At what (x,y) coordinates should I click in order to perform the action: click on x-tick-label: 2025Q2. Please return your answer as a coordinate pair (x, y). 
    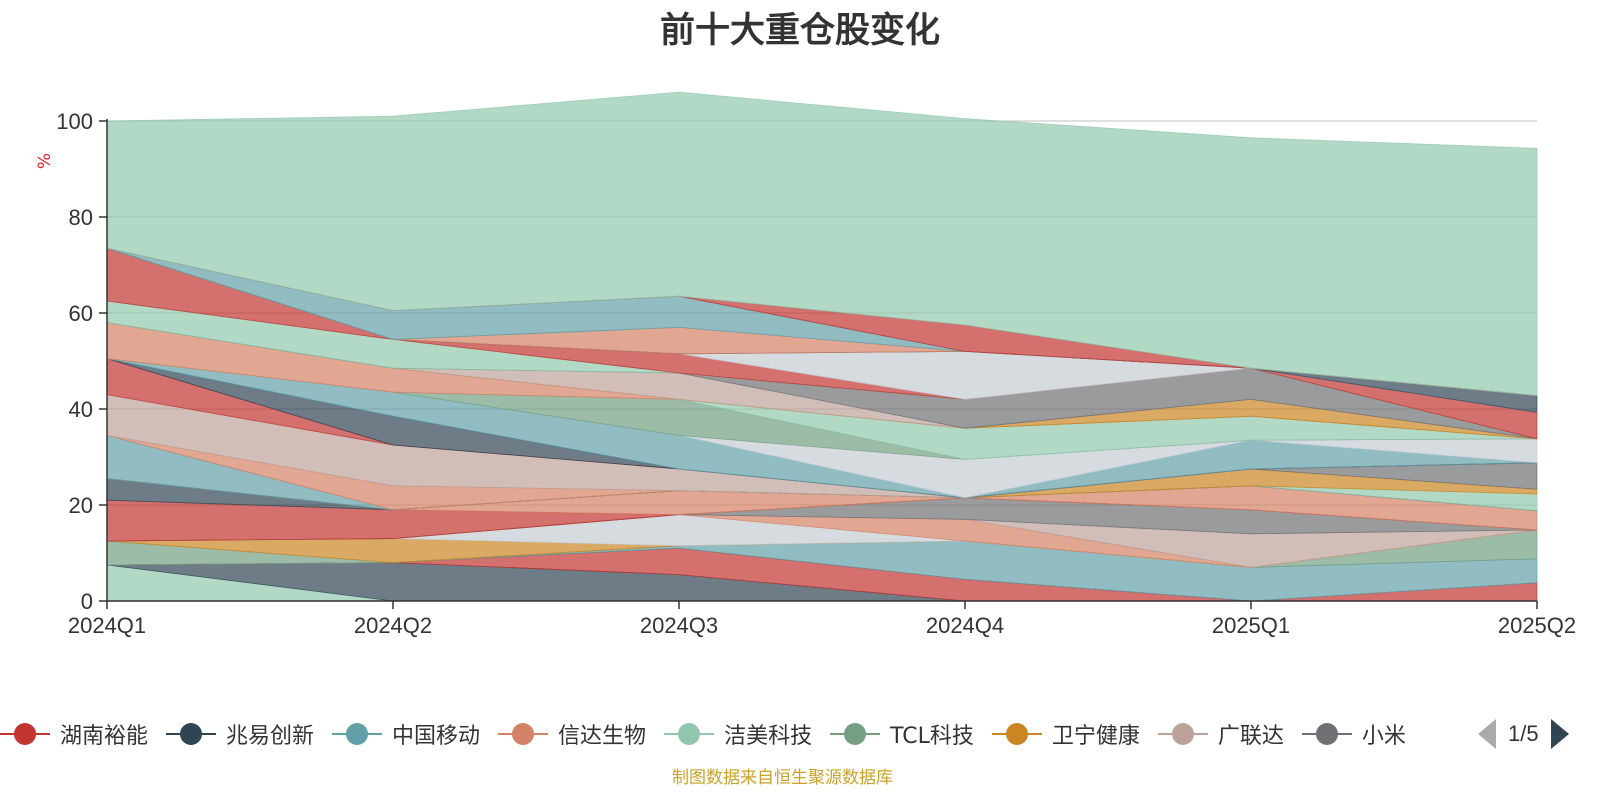
    Looking at the image, I should click on (1537, 625).